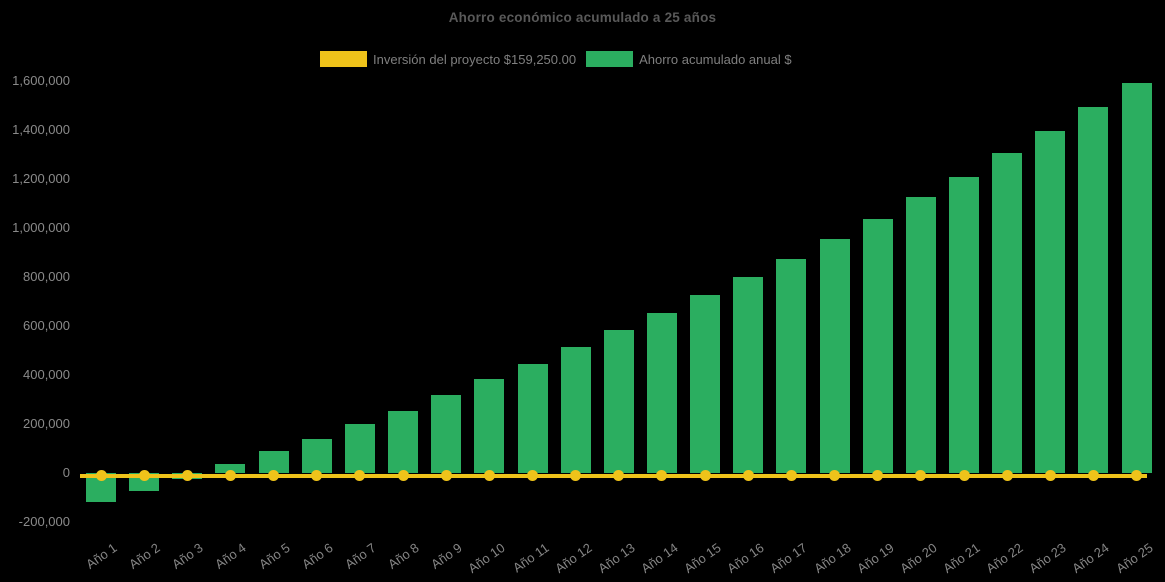  Describe the element at coordinates (920, 335) in the screenshot. I see `bar-año-20` at that location.